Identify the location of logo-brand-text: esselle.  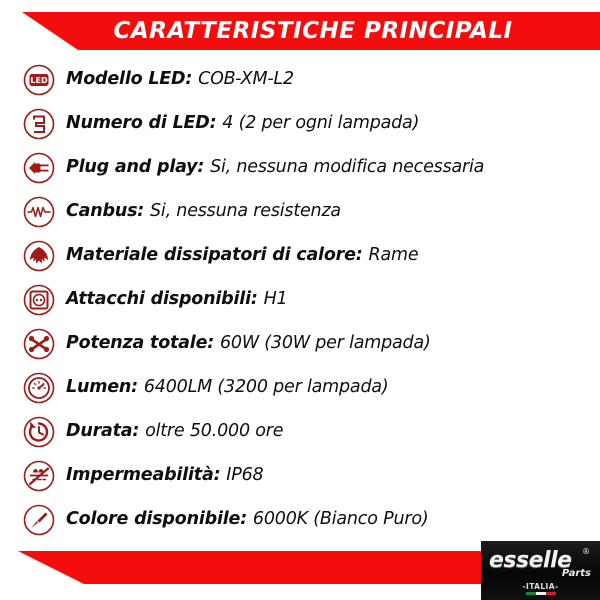
(530, 560).